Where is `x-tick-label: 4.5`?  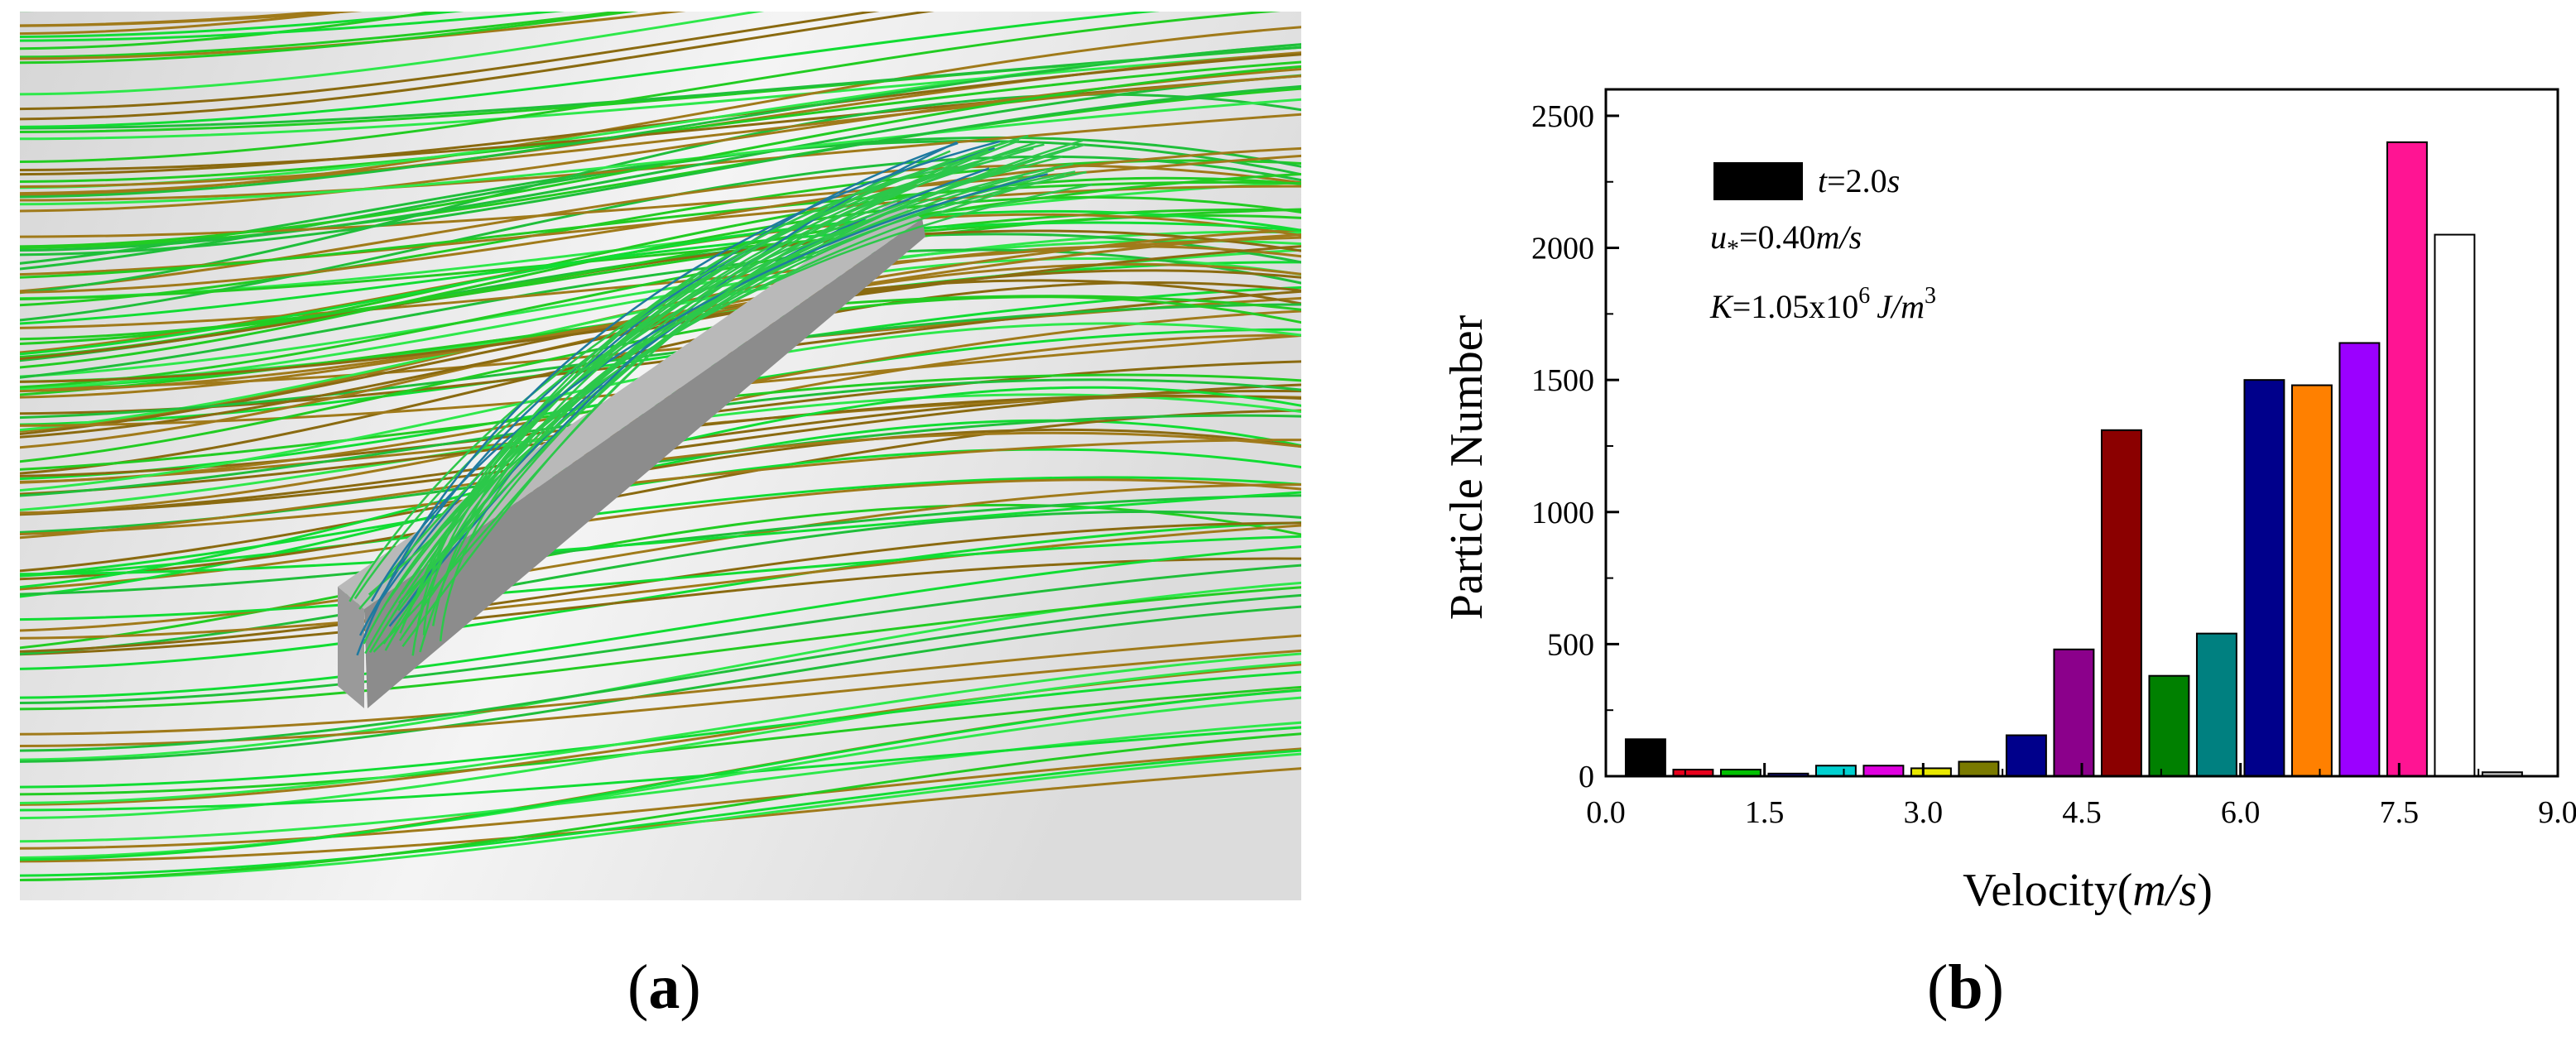
x-tick-label: 4.5 is located at coordinates (2082, 812).